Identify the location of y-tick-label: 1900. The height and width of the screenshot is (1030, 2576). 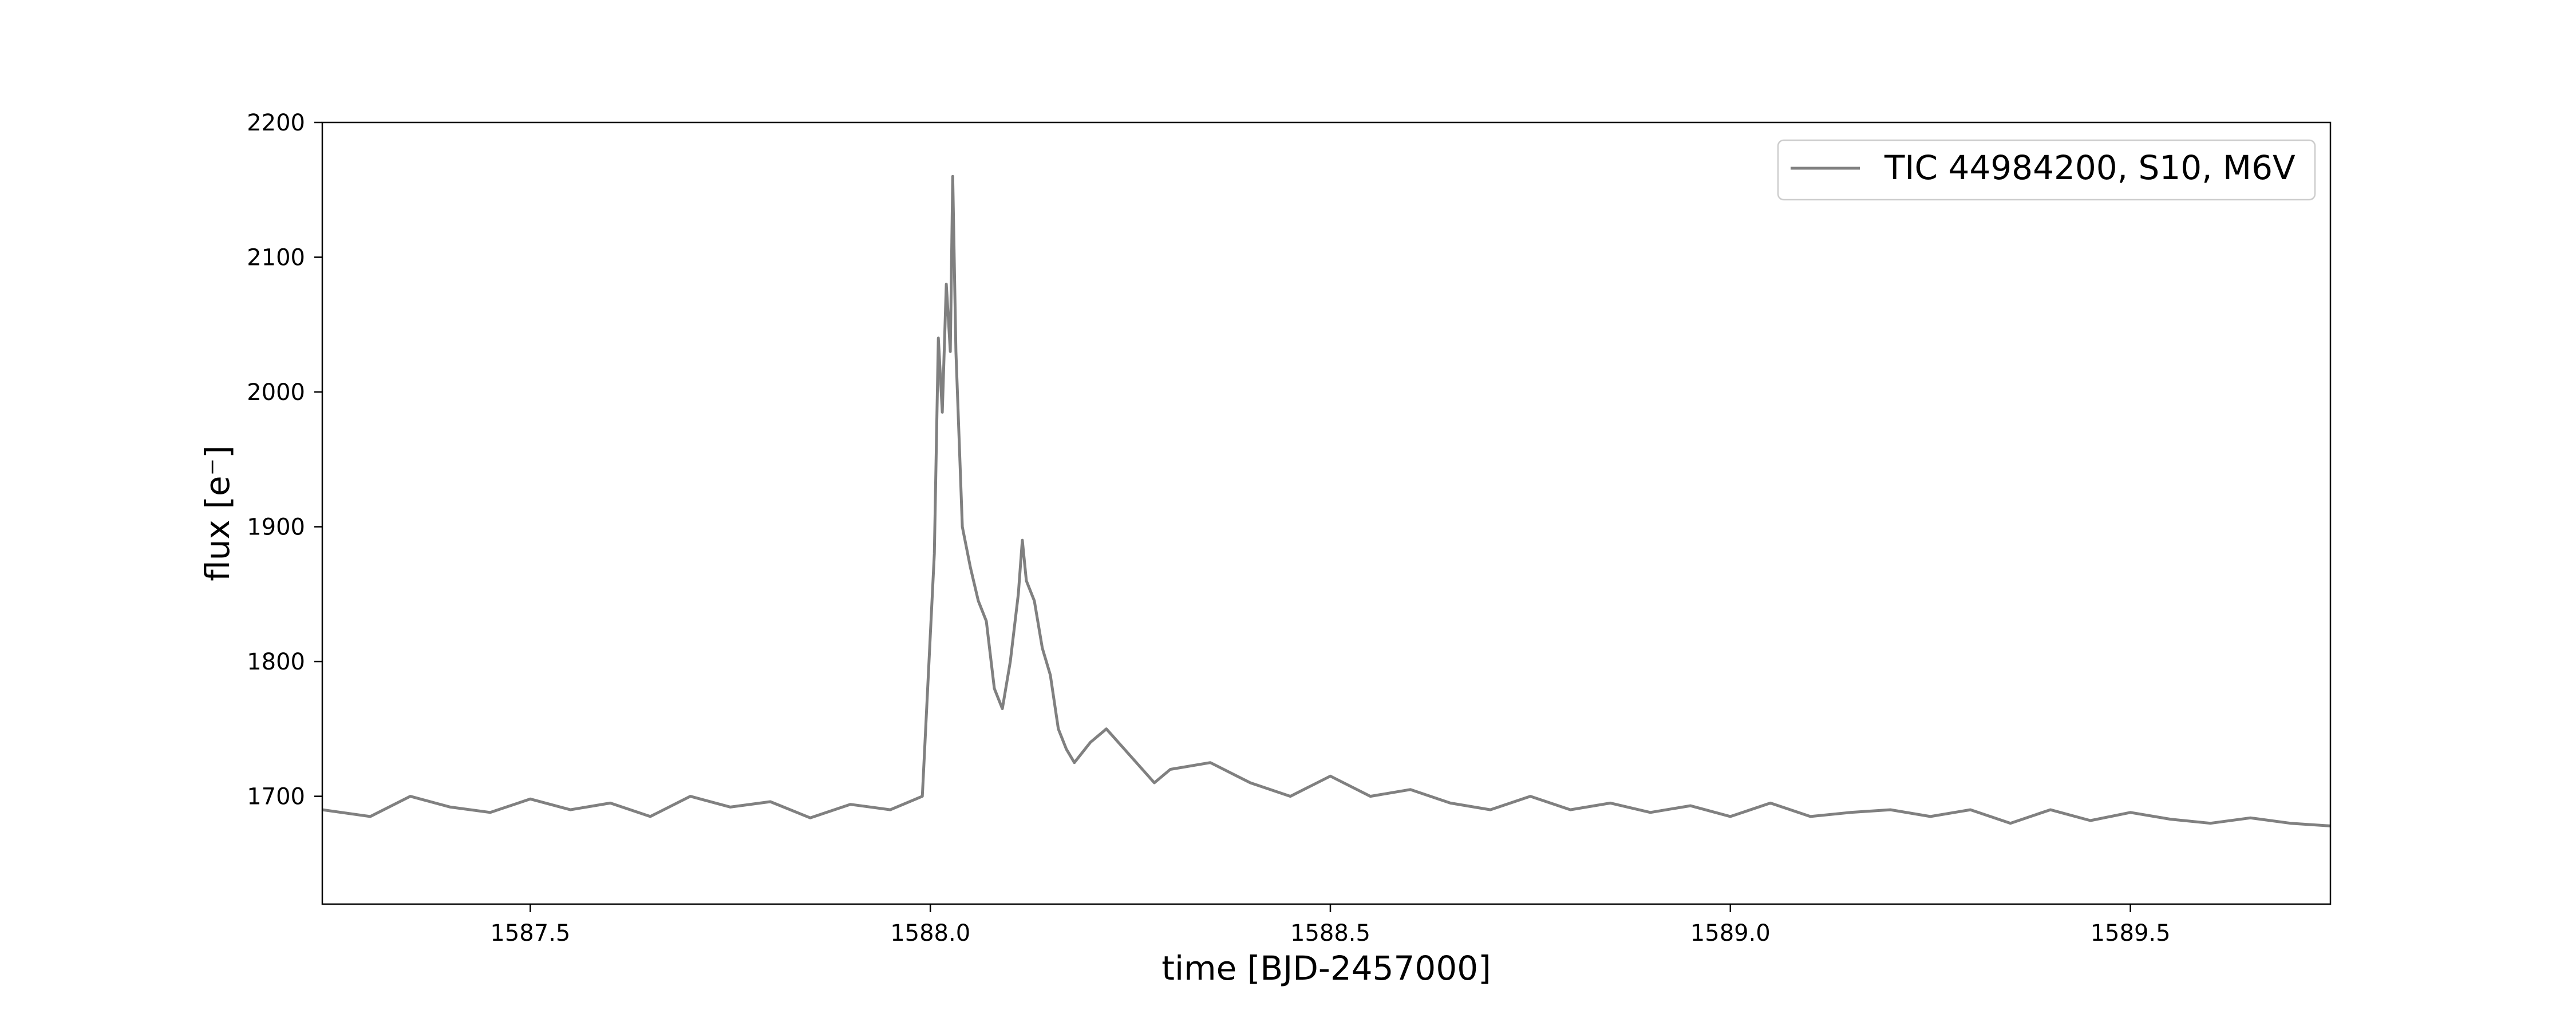
(276, 527).